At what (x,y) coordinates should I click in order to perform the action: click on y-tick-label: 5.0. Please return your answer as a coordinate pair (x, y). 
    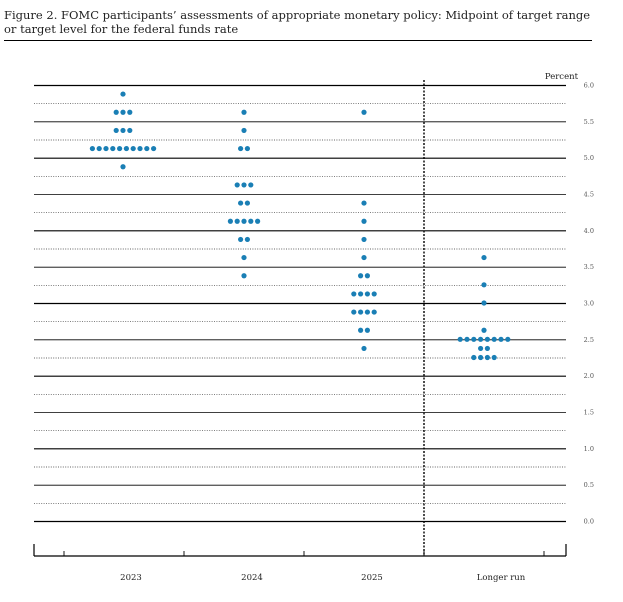
    Looking at the image, I should click on (589, 158).